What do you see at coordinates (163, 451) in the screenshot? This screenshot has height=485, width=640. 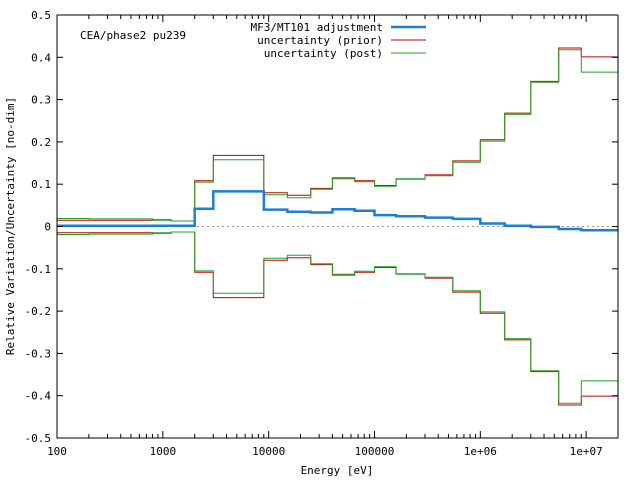 I see `x-tick-label: 1000` at bounding box center [163, 451].